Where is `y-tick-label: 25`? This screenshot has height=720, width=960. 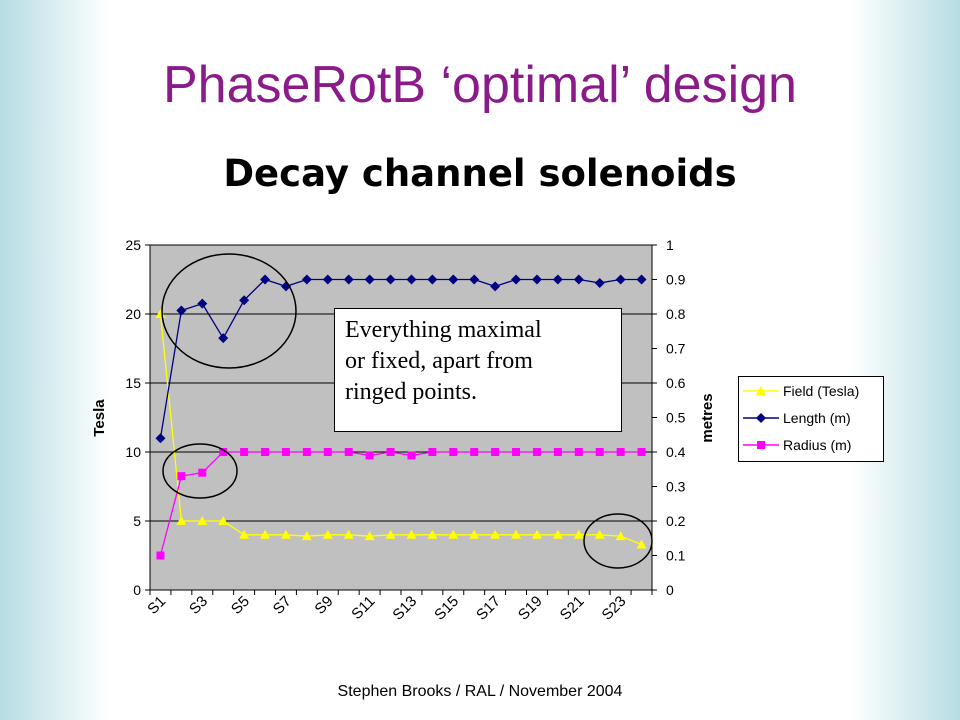 y-tick-label: 25 is located at coordinates (133, 245).